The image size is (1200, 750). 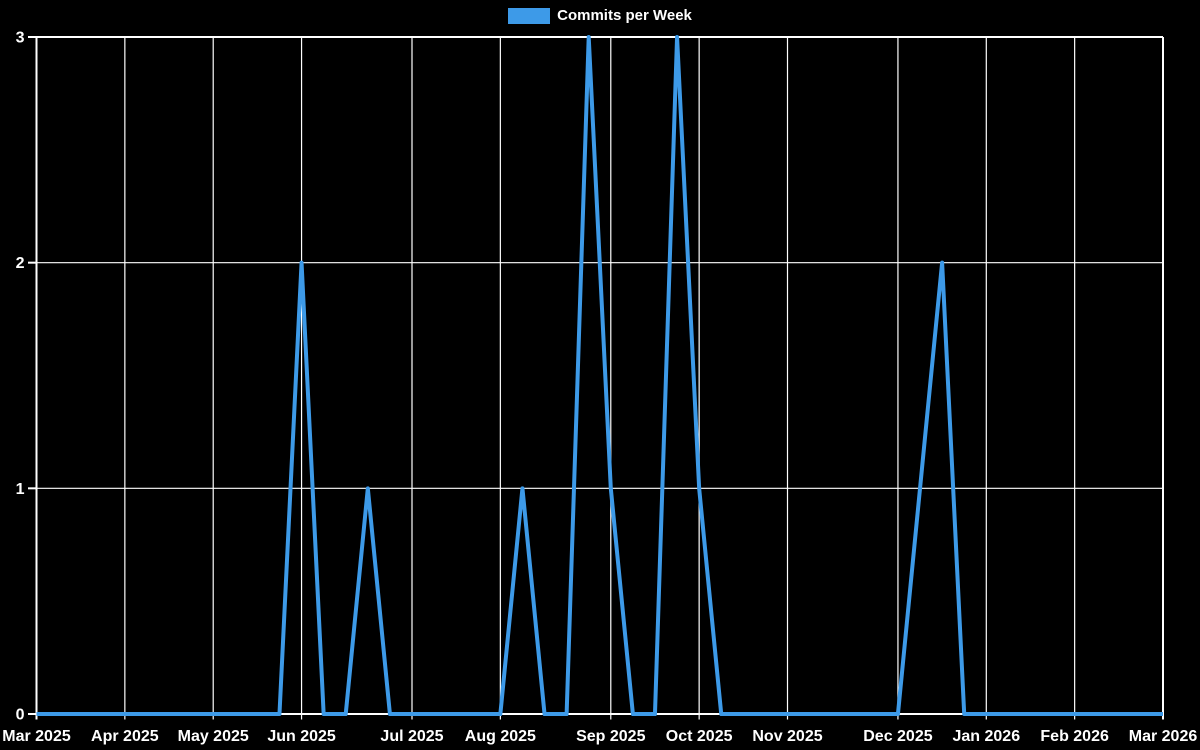 What do you see at coordinates (20, 263) in the screenshot?
I see `y-tick-label: 2` at bounding box center [20, 263].